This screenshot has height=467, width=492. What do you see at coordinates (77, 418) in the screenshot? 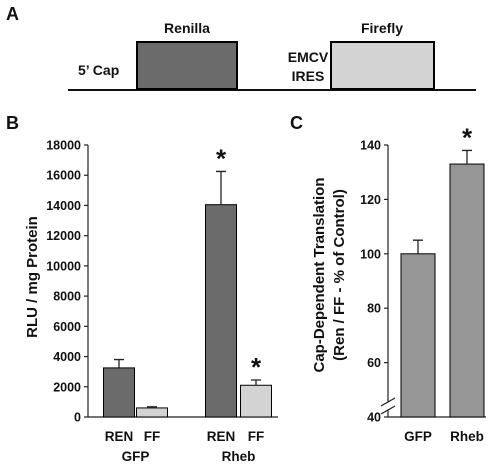
I see `panel-b-y-tick-label: 0` at bounding box center [77, 418].